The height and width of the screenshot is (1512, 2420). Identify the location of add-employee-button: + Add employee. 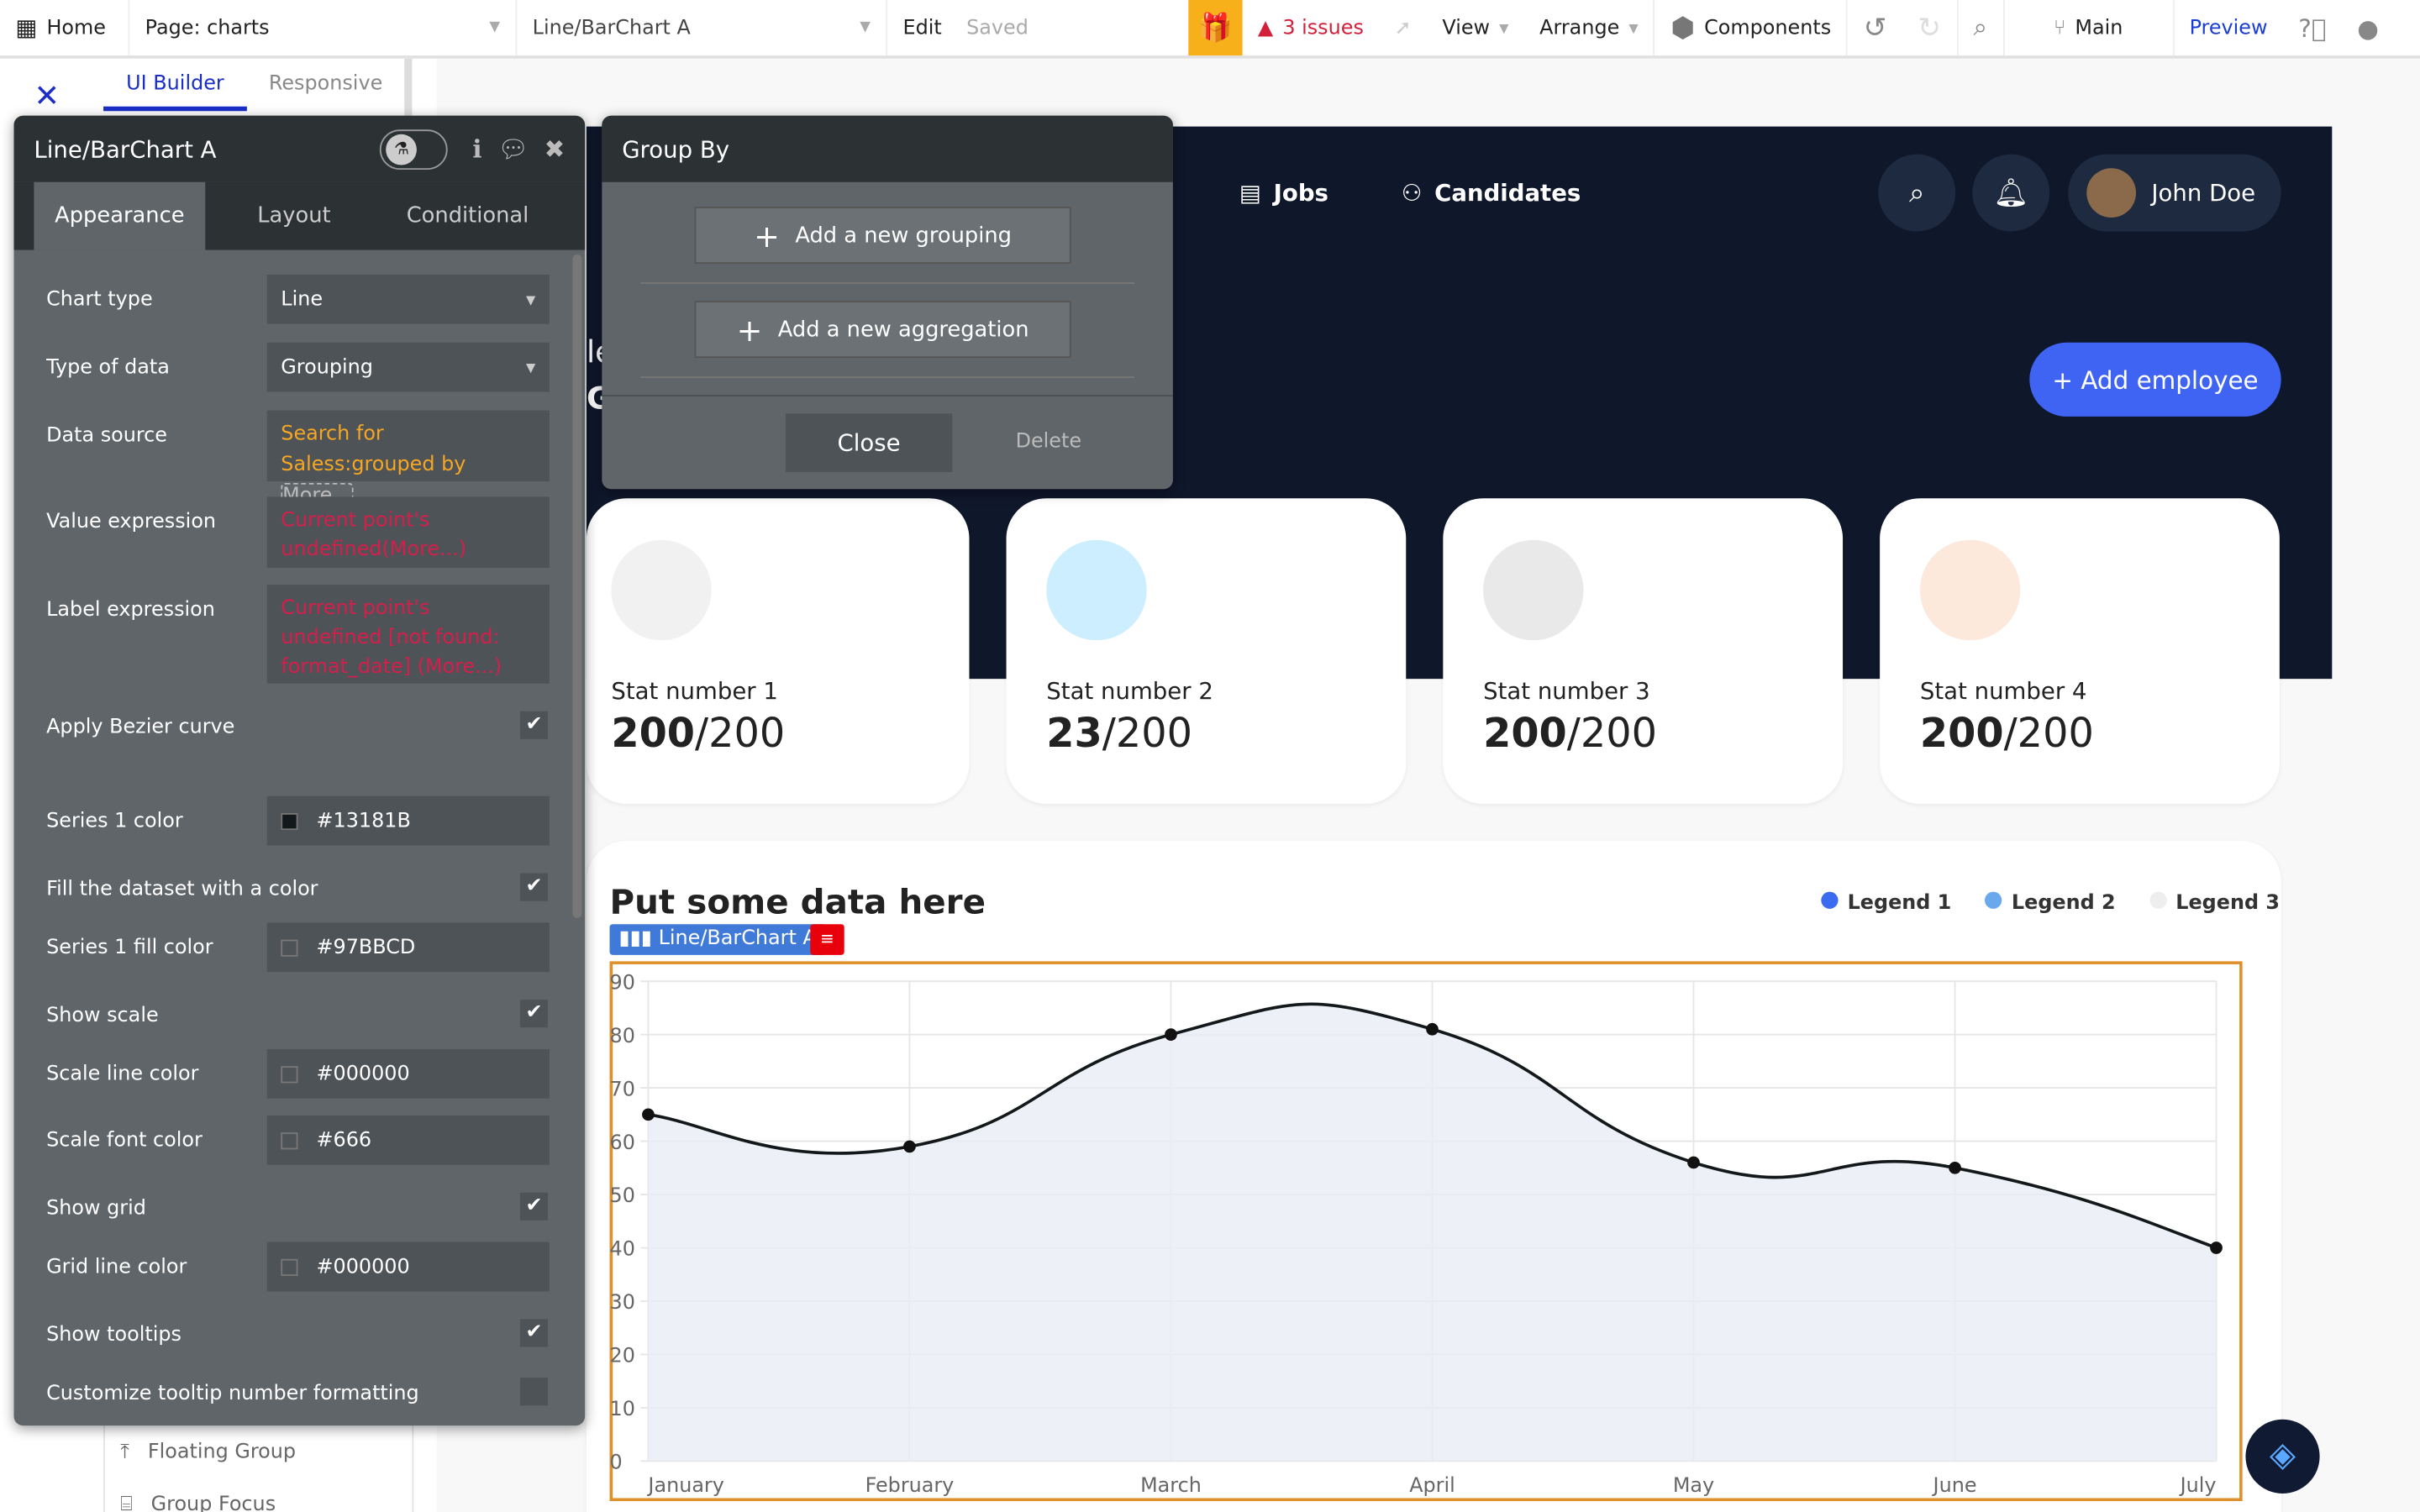
(2155, 379).